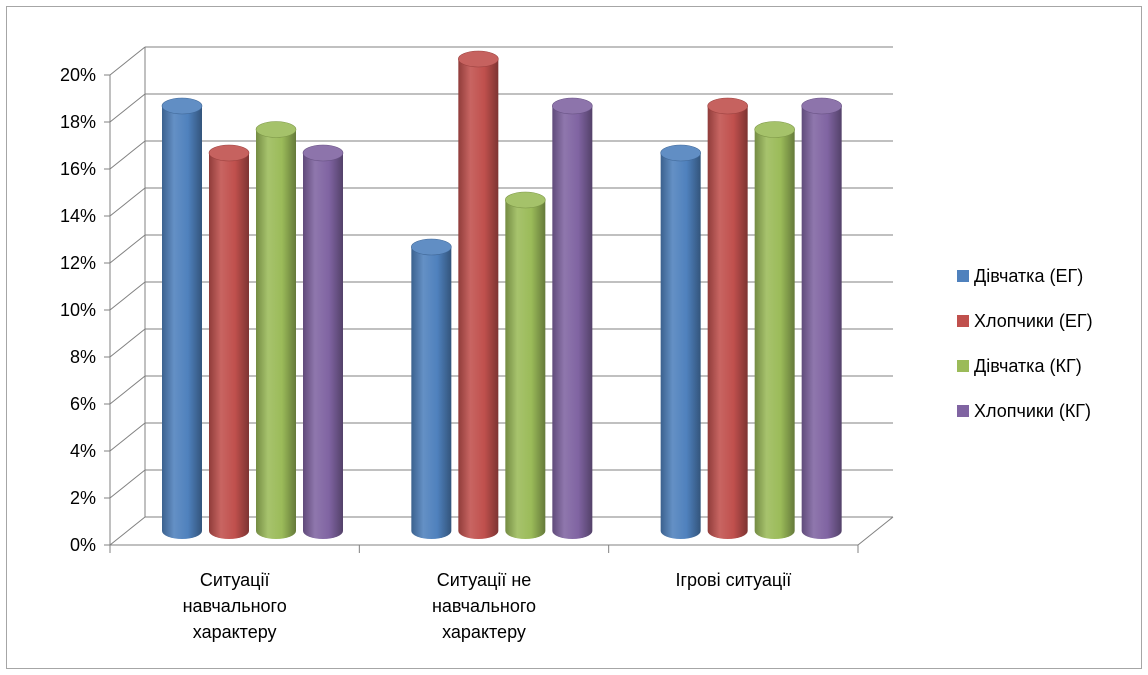  What do you see at coordinates (1033, 321) in the screenshot?
I see `legend-label: Хлопчики (ЕГ)` at bounding box center [1033, 321].